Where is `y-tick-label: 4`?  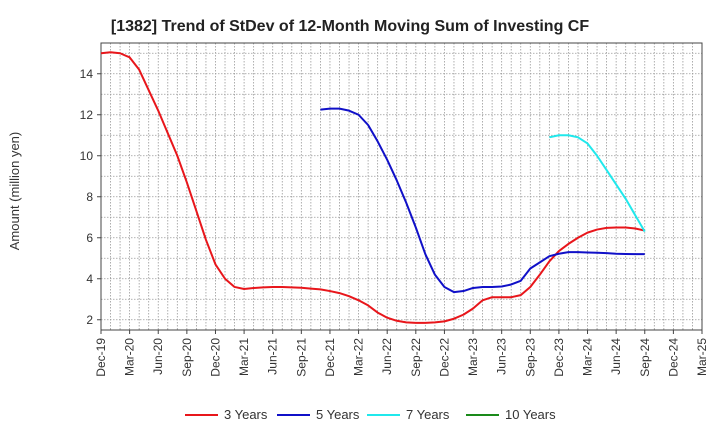 y-tick-label: 4 is located at coordinates (89, 279).